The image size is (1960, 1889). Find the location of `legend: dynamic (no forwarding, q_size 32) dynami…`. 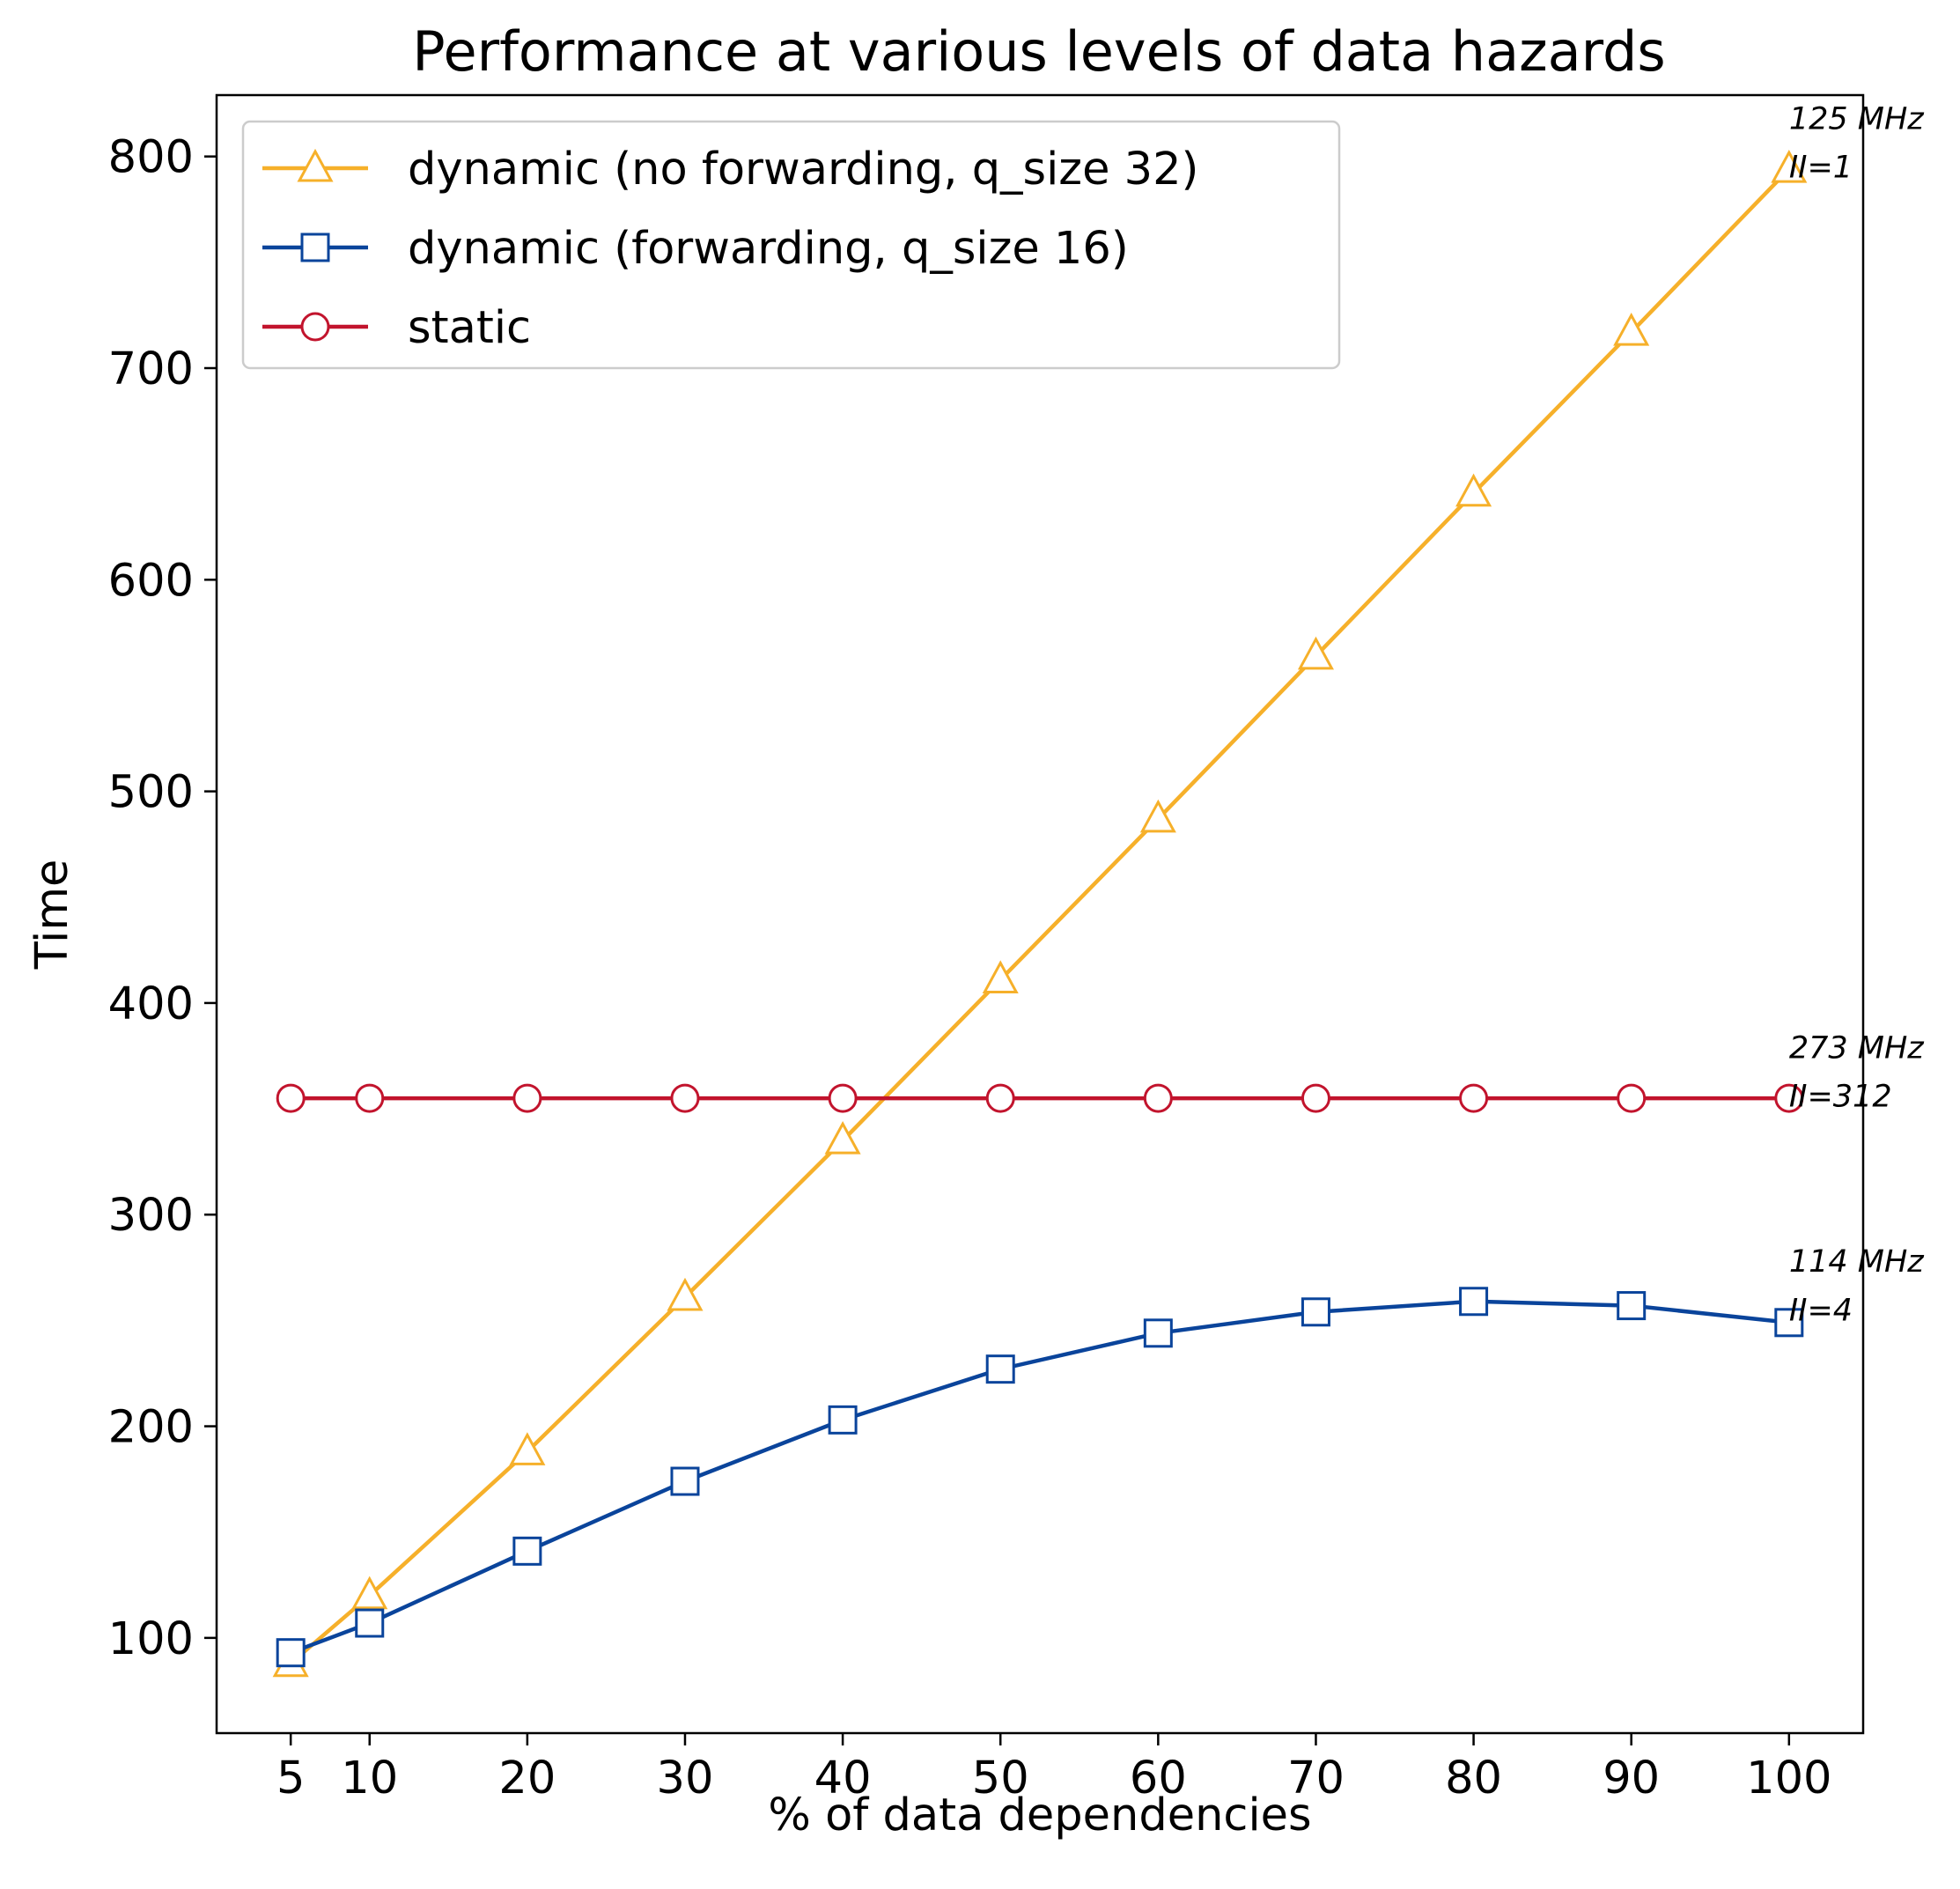

legend: dynamic (no forwarding, q_size 32) dynami… is located at coordinates (791, 245).